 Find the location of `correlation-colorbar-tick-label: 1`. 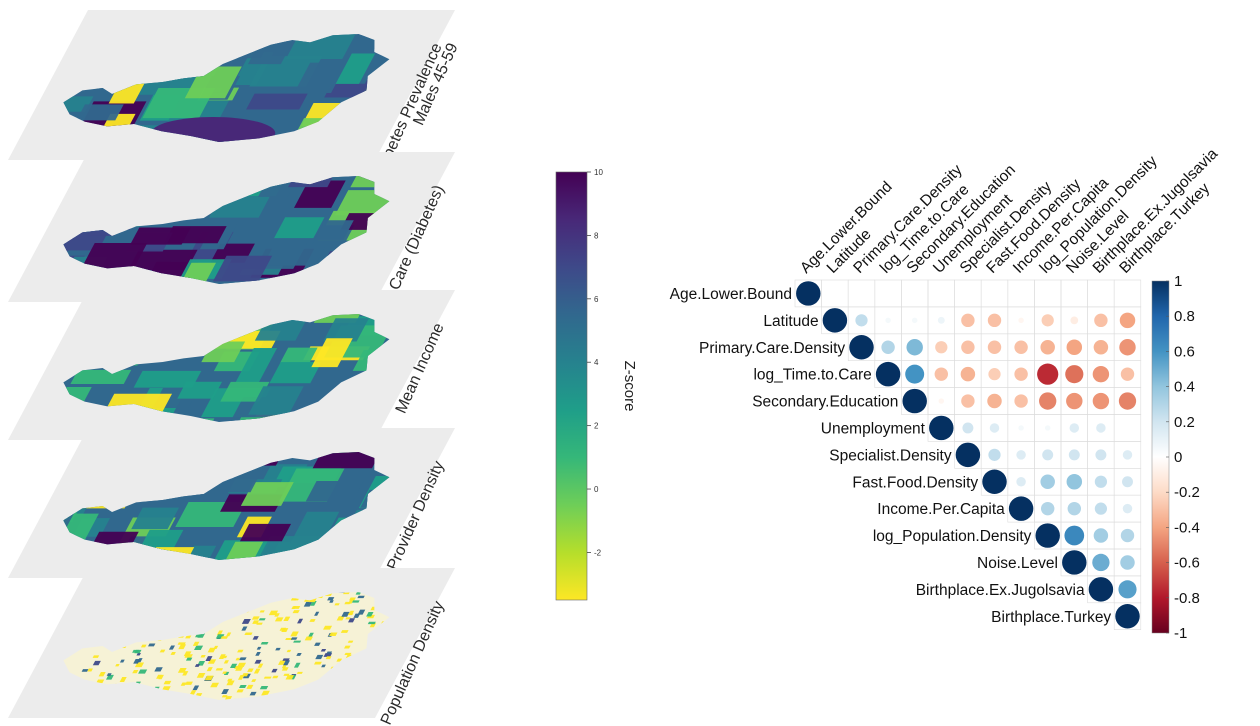

correlation-colorbar-tick-label: 1 is located at coordinates (1178, 281).